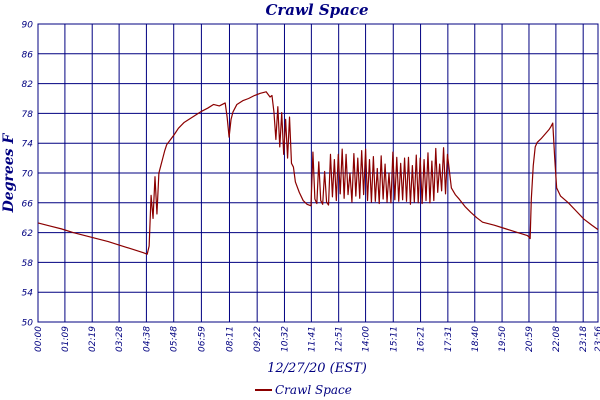  What do you see at coordinates (39, 339) in the screenshot?
I see `x-tick-label: 00:00` at bounding box center [39, 339].